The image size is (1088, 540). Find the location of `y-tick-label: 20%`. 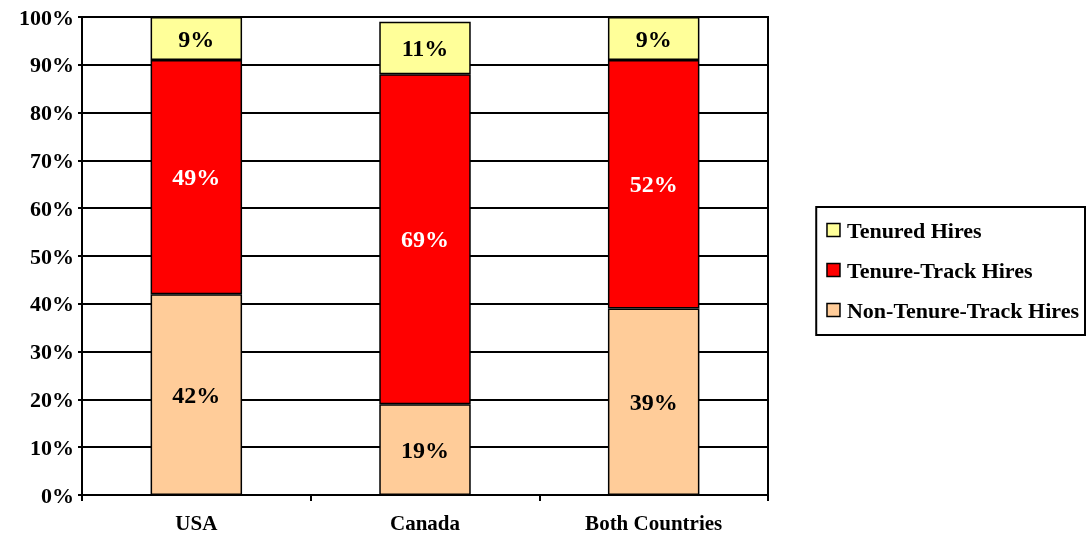

y-tick-label: 20% is located at coordinates (52, 399).